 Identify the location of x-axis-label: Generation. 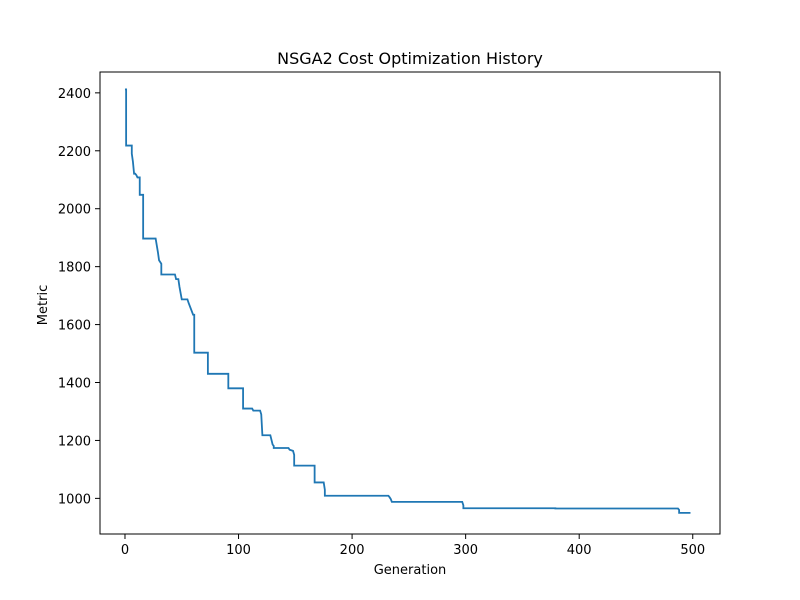
(410, 570).